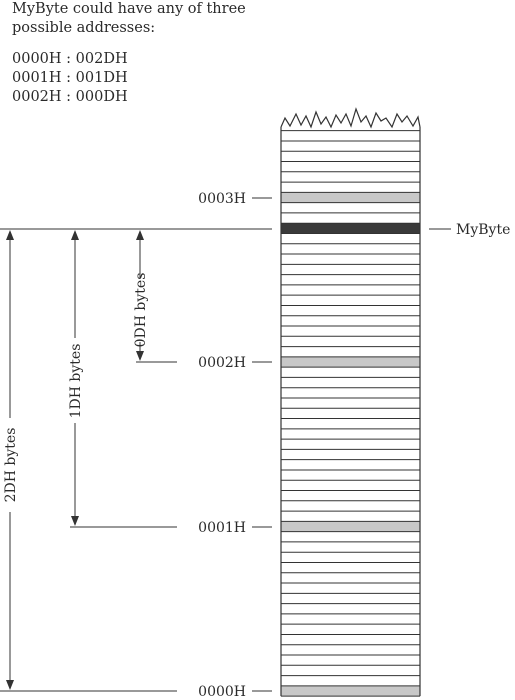 The image size is (515, 700). What do you see at coordinates (222, 363) in the screenshot?
I see `address-label-0002h: 0002H` at bounding box center [222, 363].